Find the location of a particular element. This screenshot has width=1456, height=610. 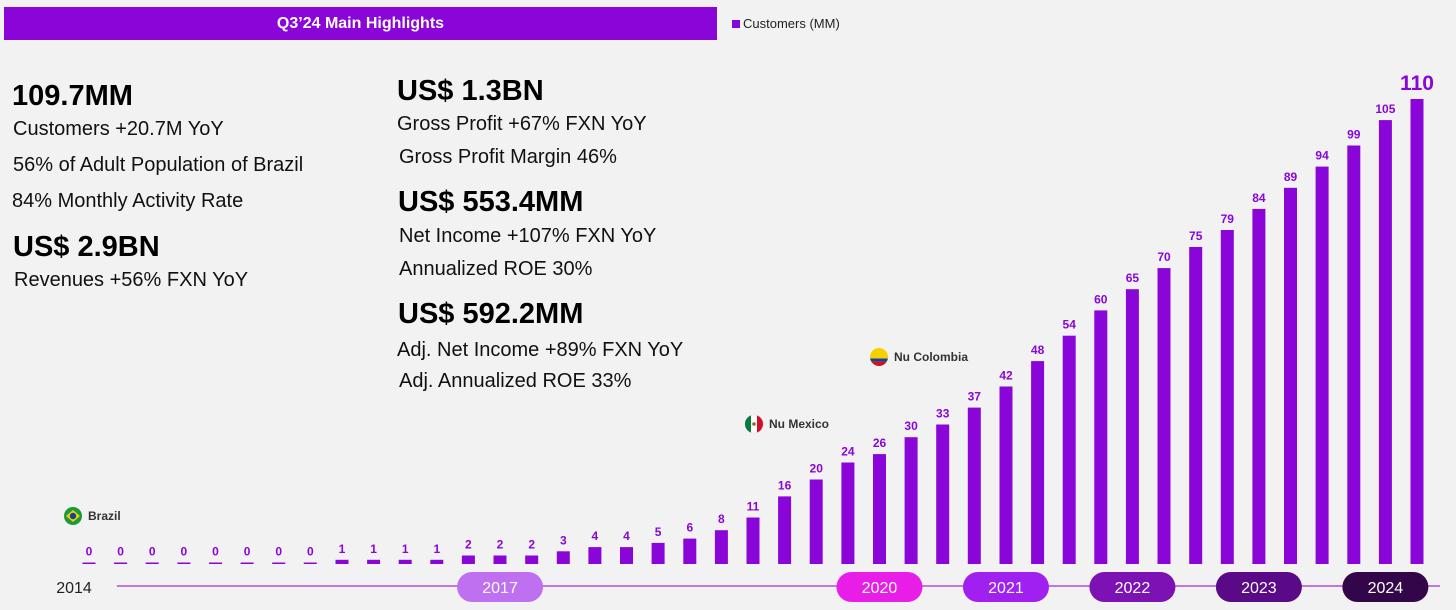

chart-legend: Customers (MM) is located at coordinates (786, 23).